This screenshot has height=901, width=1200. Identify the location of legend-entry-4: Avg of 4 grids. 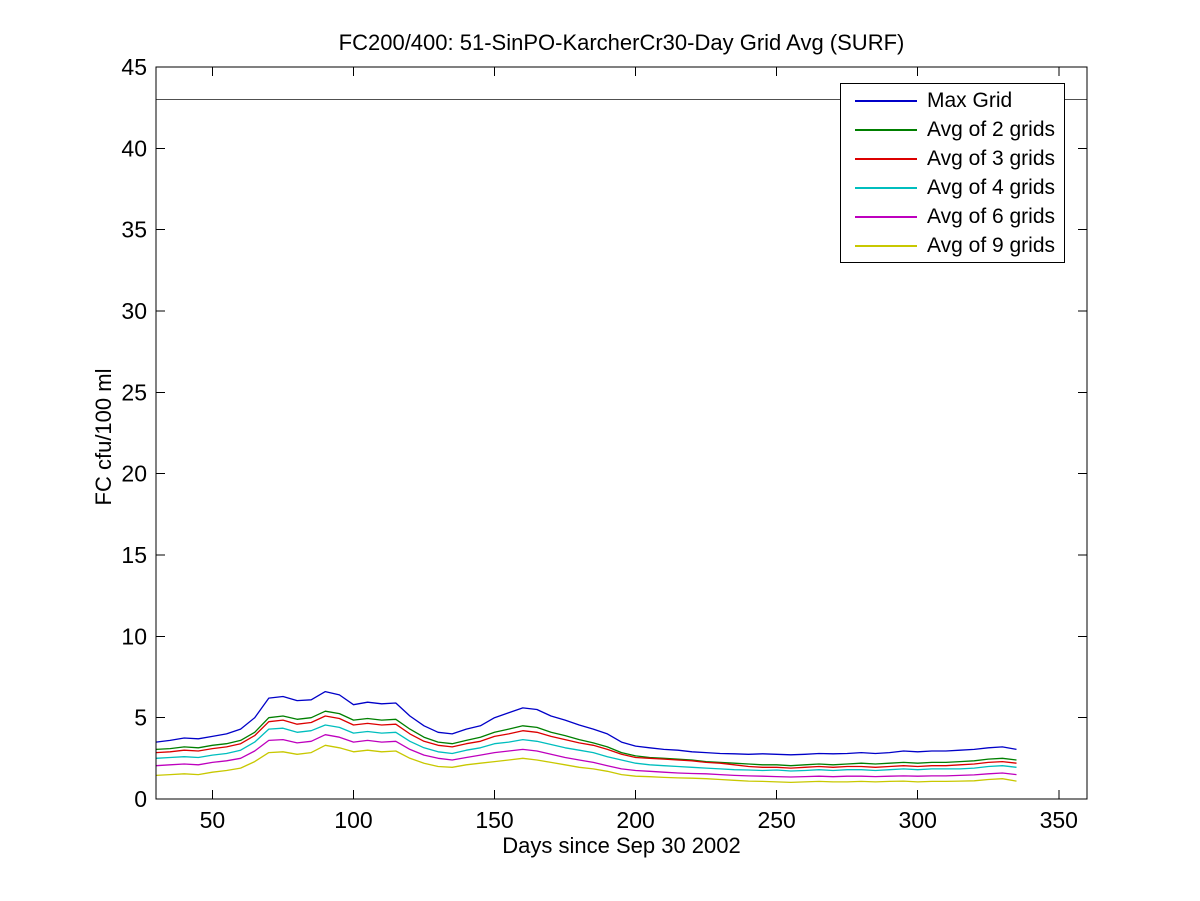
(952, 187).